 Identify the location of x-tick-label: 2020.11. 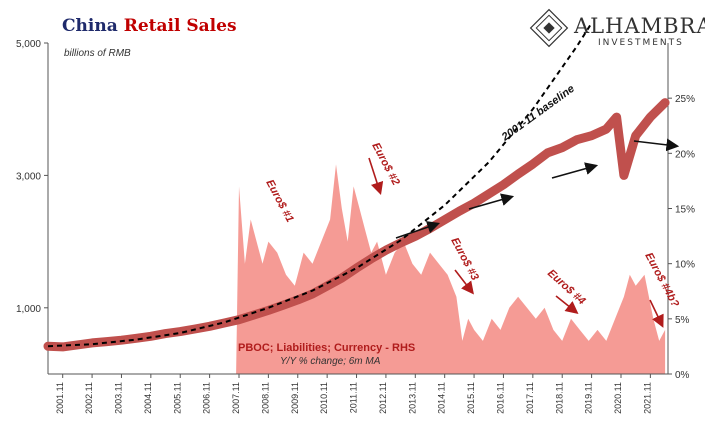
(618, 398).